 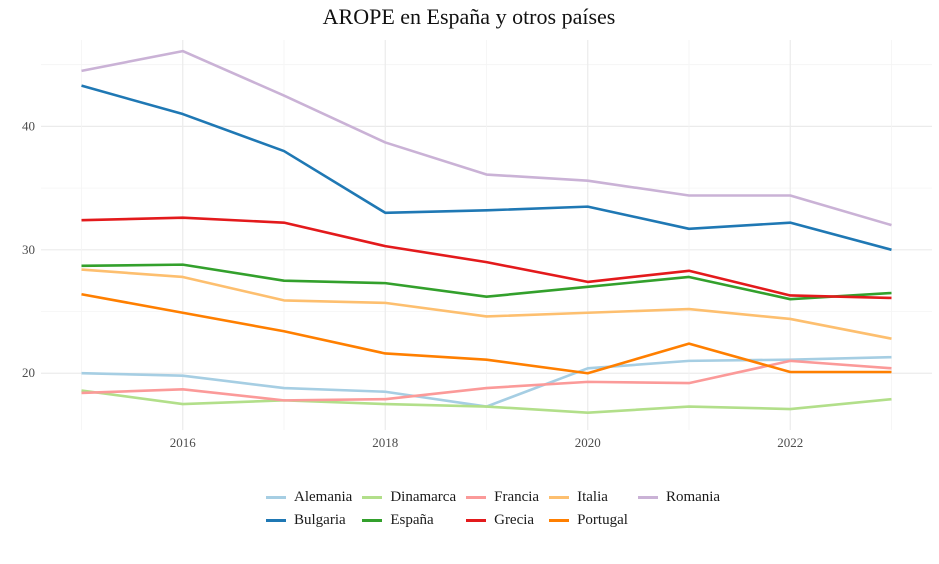 What do you see at coordinates (323, 497) in the screenshot?
I see `legend-label: Alemania` at bounding box center [323, 497].